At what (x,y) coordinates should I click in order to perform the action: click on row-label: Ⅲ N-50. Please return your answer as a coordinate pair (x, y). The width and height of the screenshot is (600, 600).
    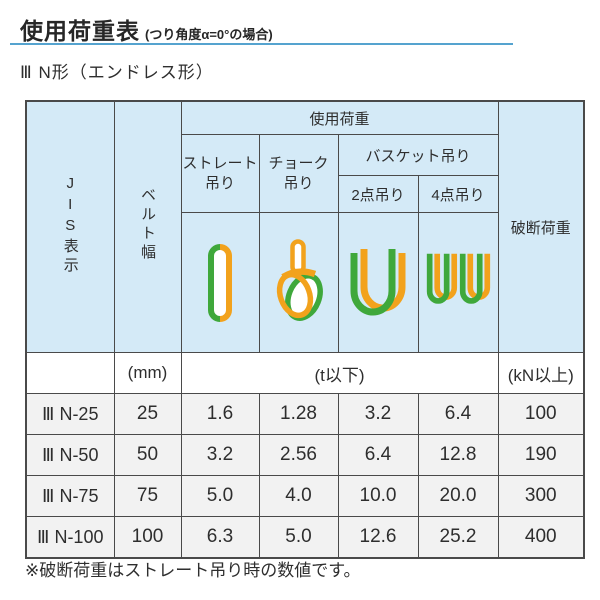
    Looking at the image, I should click on (70, 455).